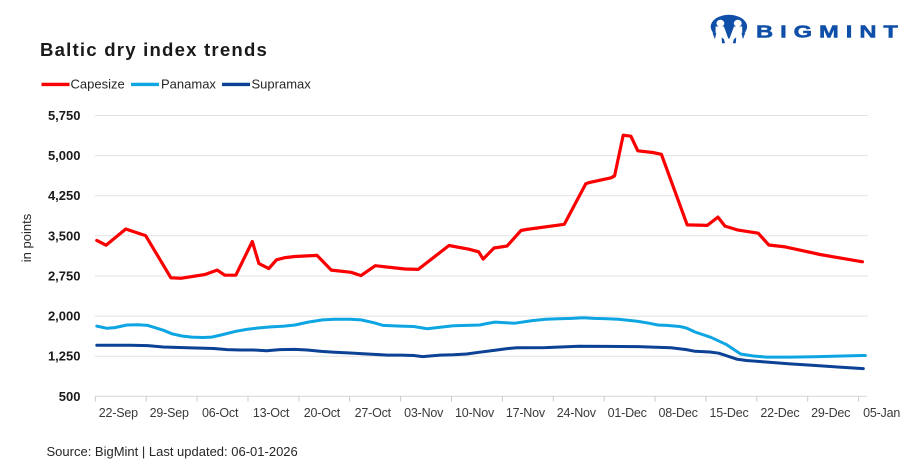 This screenshot has width=909, height=476. I want to click on svg-text: 10-Nov, so click(475, 413).